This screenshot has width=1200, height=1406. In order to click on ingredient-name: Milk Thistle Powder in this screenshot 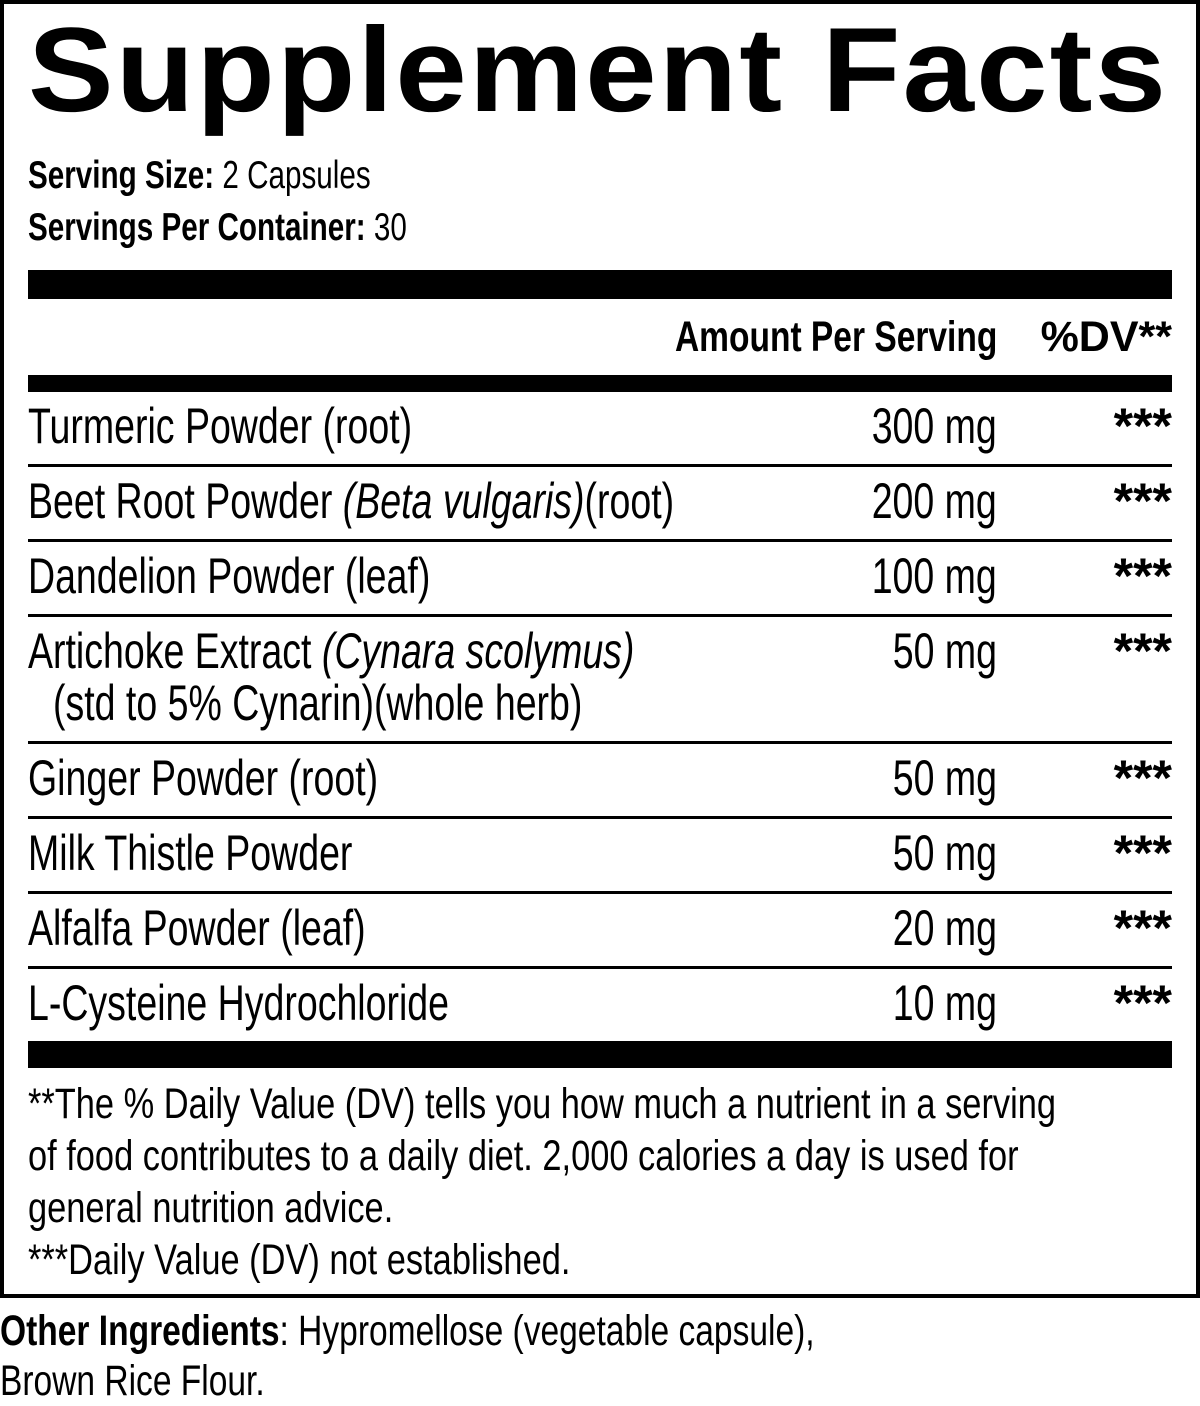, I will do `click(190, 853)`.